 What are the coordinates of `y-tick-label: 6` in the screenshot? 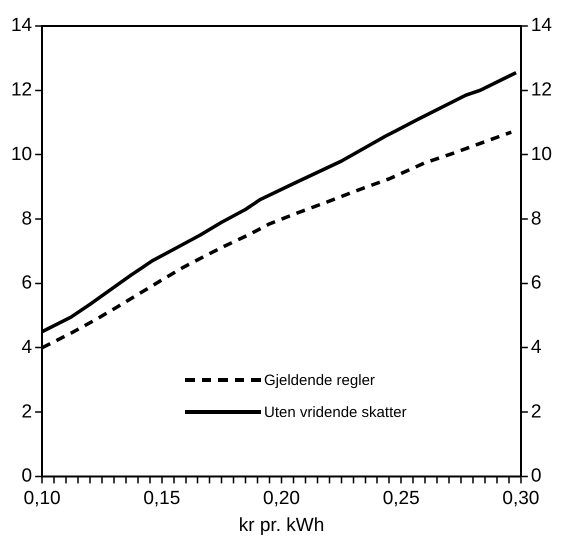 It's located at (27, 283).